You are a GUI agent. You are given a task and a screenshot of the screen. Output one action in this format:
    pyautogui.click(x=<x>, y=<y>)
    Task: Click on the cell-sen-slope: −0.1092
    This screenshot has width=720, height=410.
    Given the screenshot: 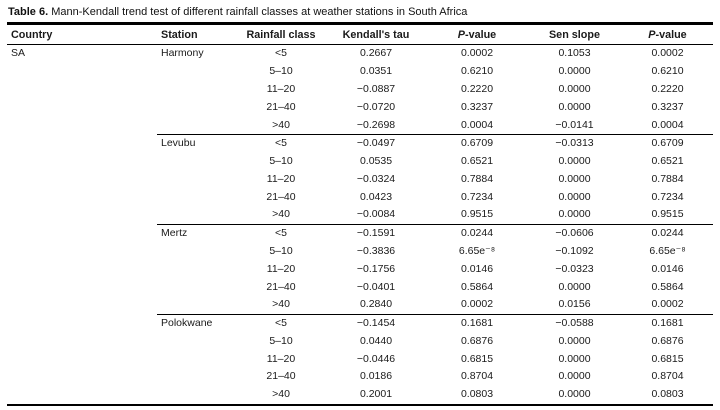 What is the action you would take?
    pyautogui.click(x=574, y=250)
    